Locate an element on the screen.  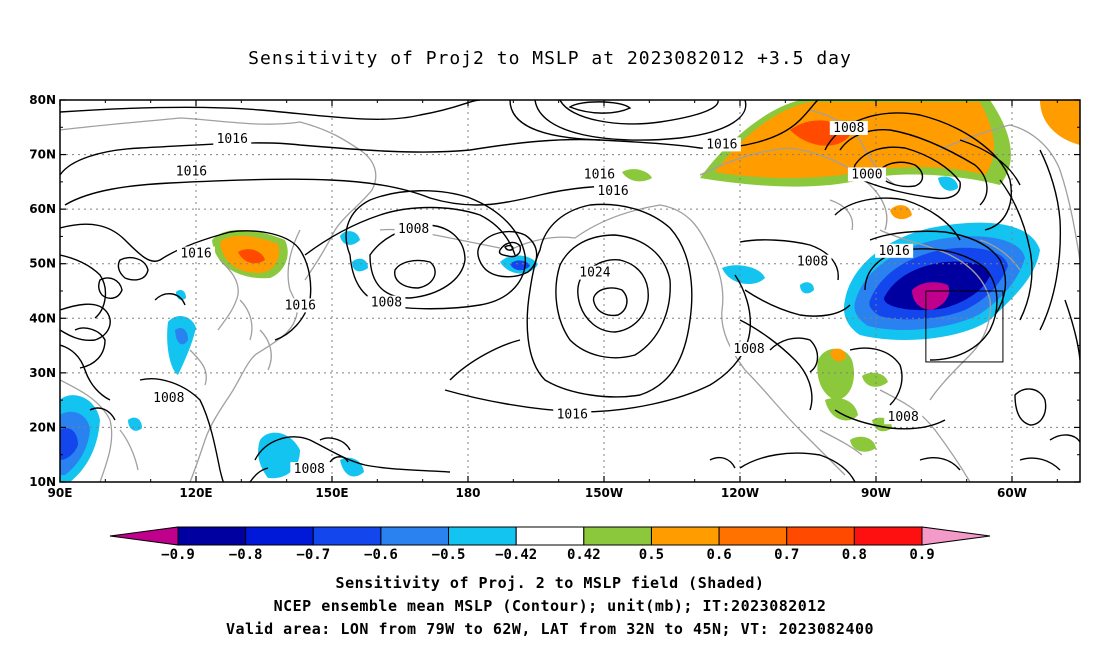
shade-blue-small4 is located at coordinates (181, 295).